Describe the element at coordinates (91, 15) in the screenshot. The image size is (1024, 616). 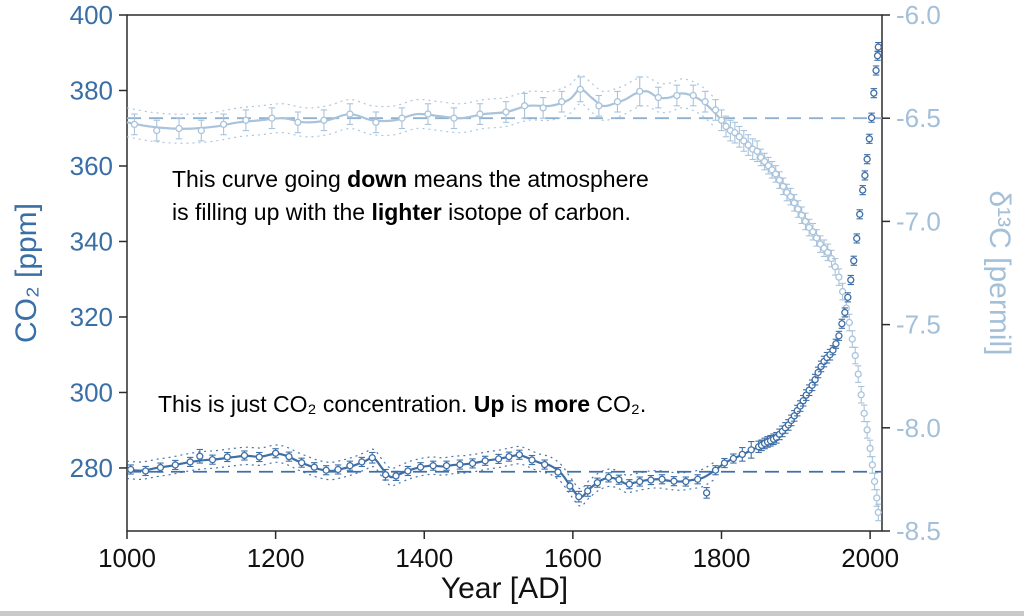
I see `left-tick-label: 400` at that location.